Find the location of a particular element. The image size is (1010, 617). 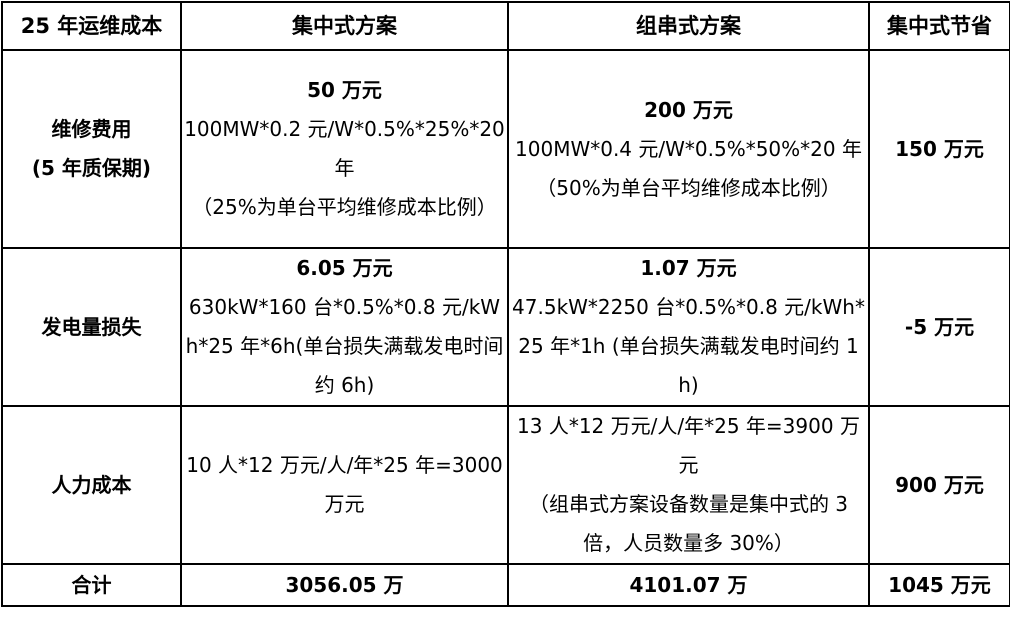

detail: 100MW*0.2 元/W*0.5%*25%*20 年 is located at coordinates (344, 148).